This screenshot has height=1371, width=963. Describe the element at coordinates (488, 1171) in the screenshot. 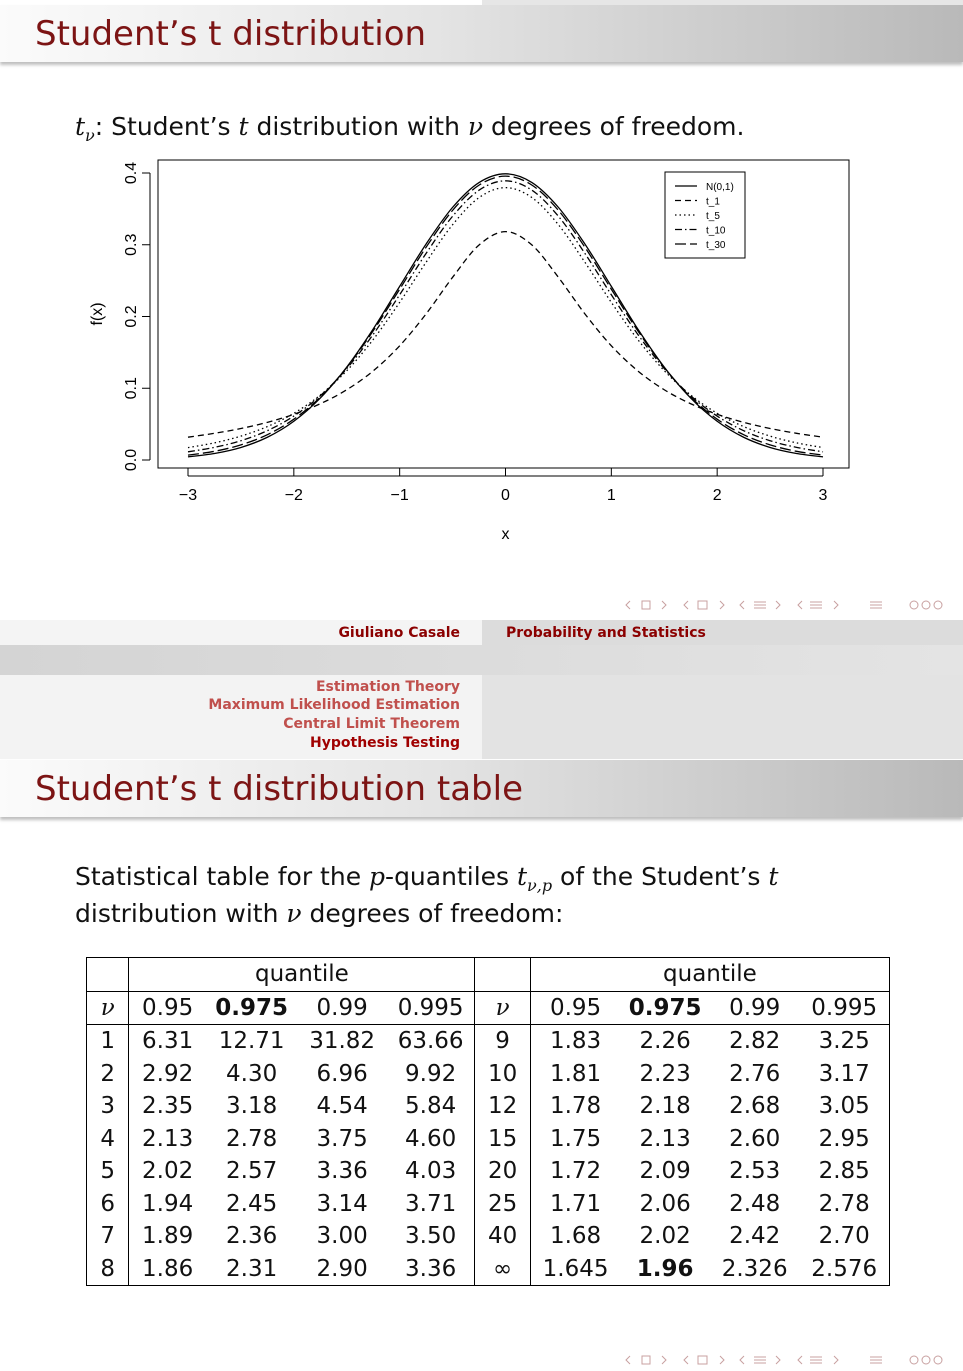

I see `row: 5 2.02 2.57 3.36 4.03 20 1.72 2.09 2.53 2.85` at that location.